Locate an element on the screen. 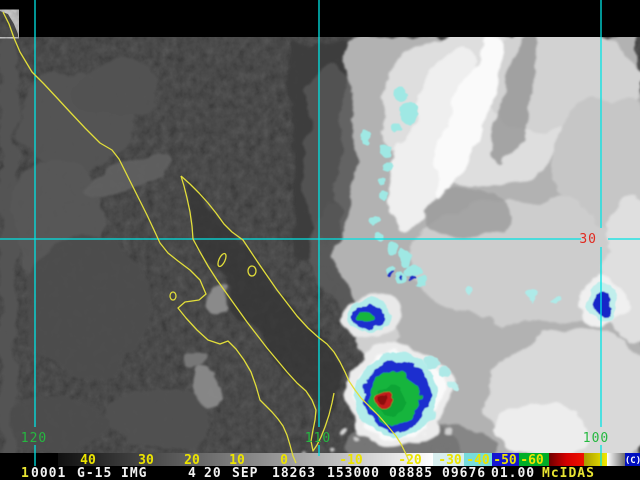  colorbar-segments is located at coordinates (320, 459).